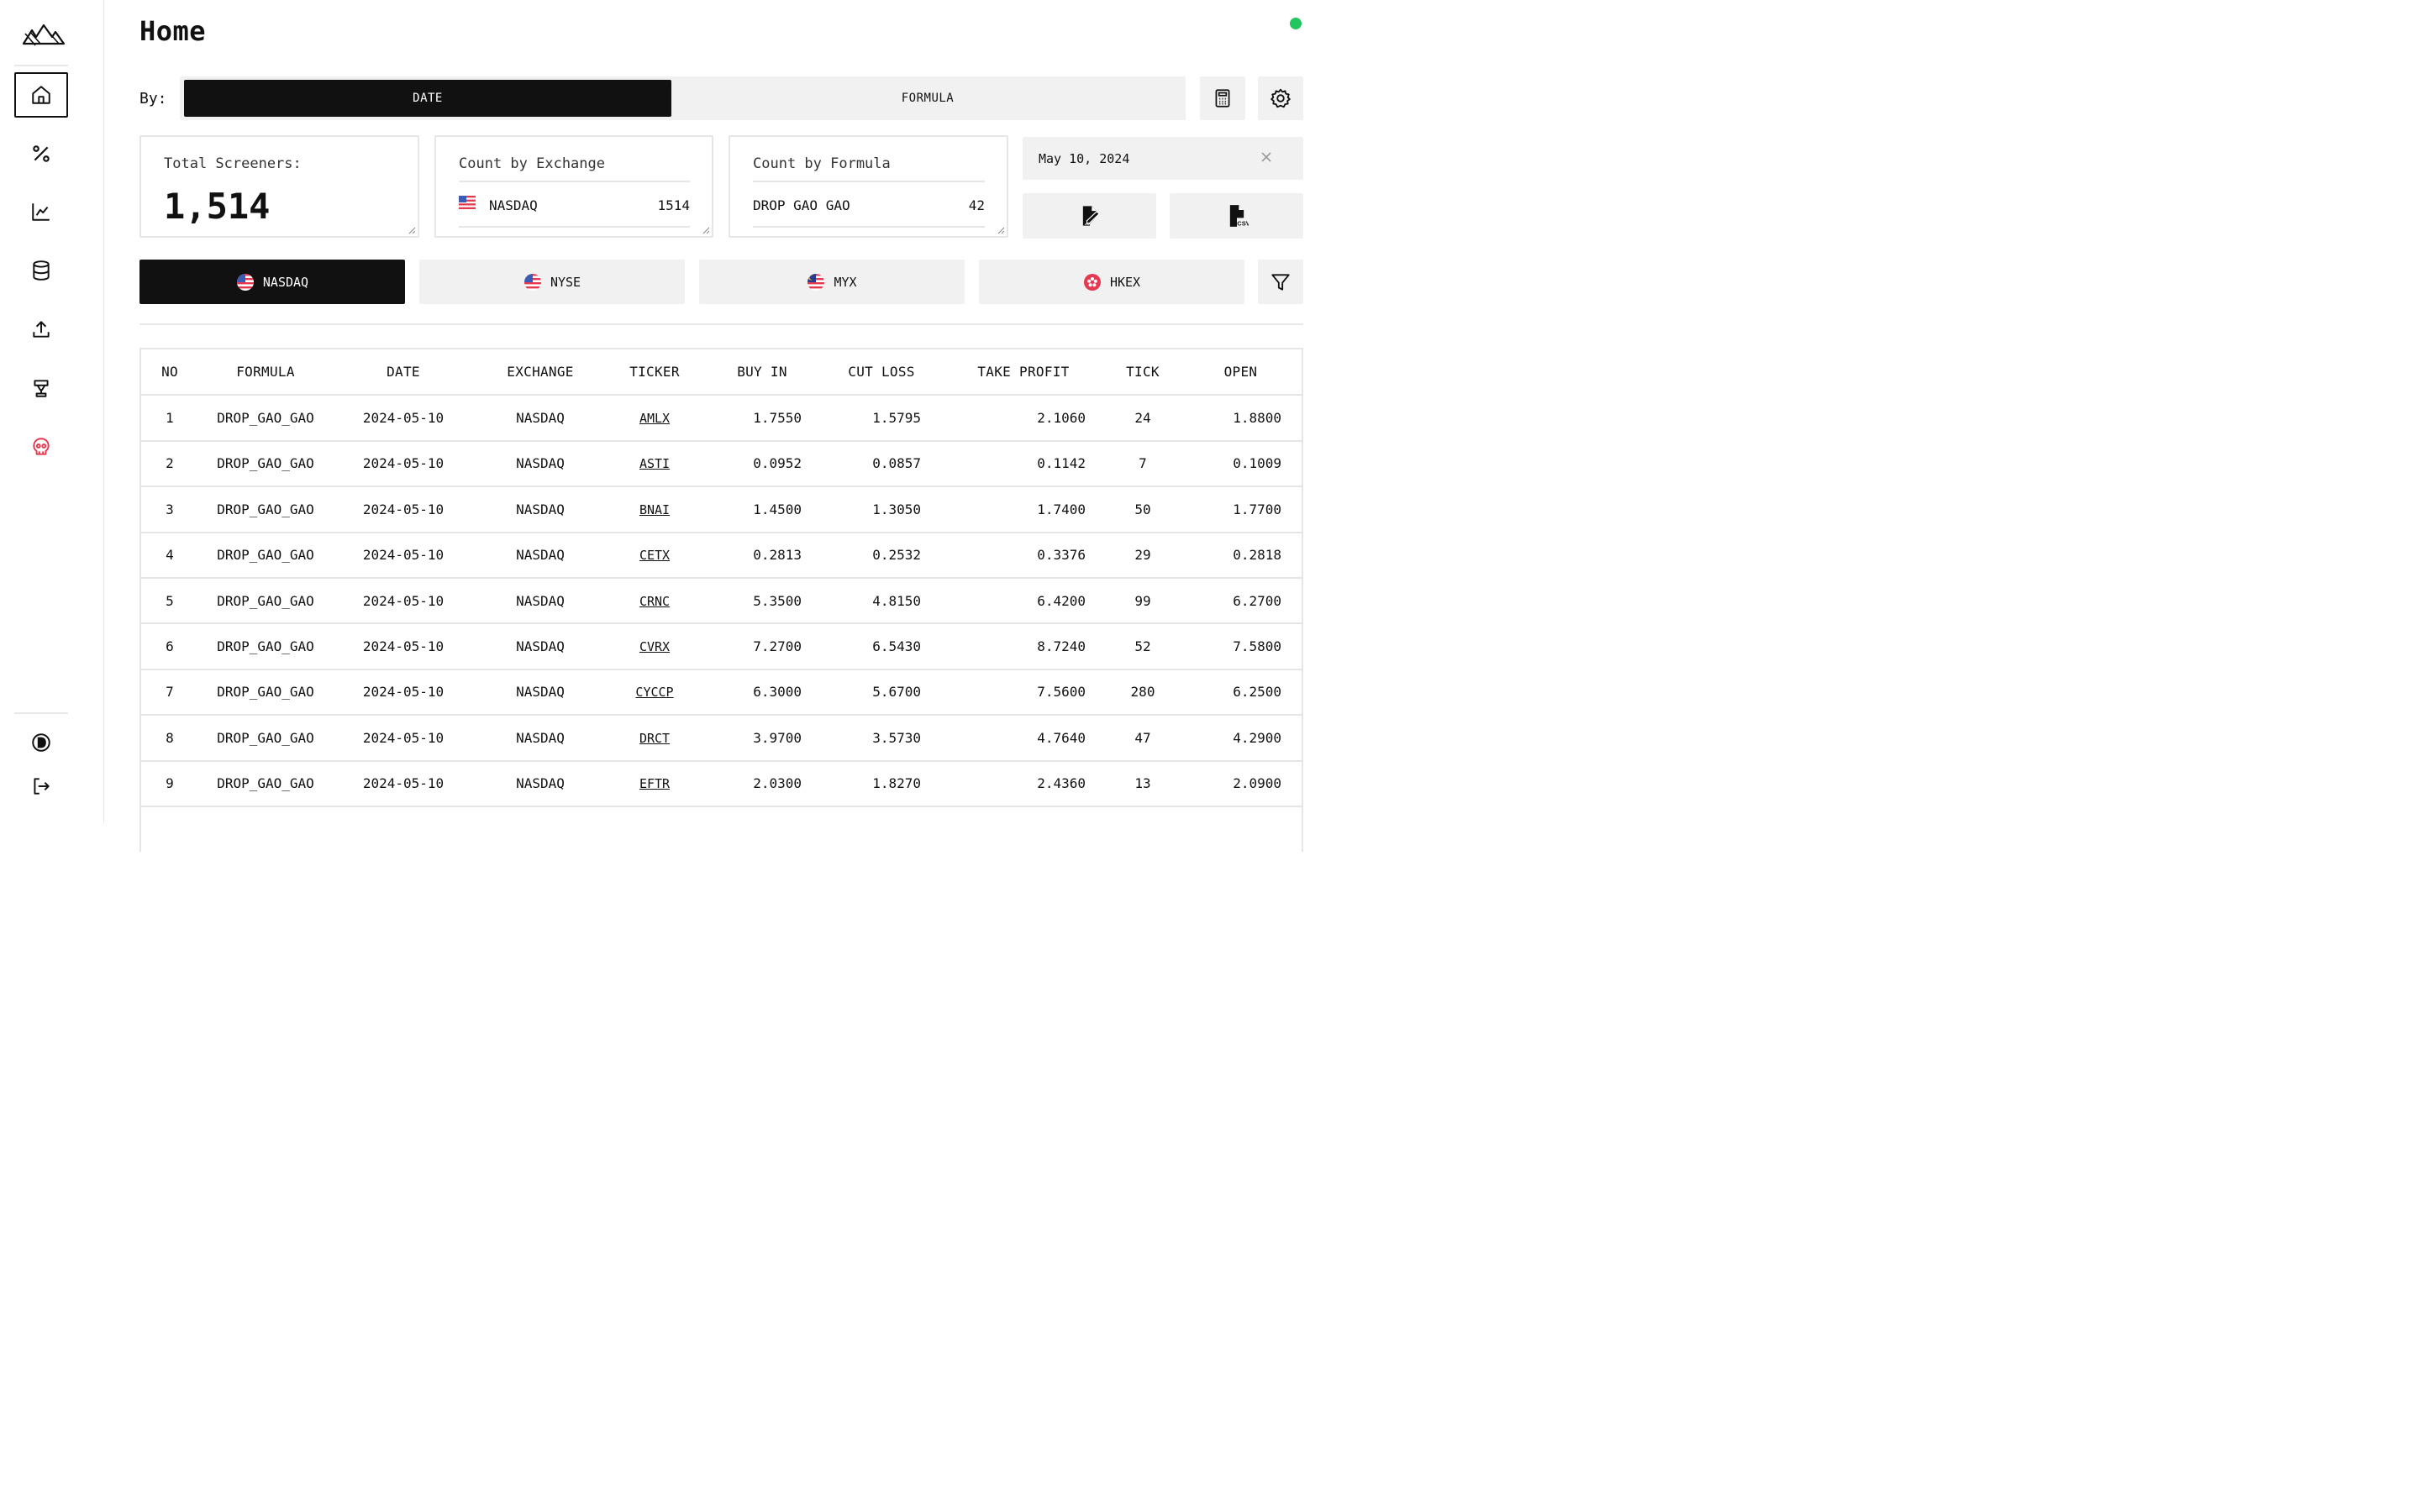 Image resolution: width=2420 pixels, height=1512 pixels. What do you see at coordinates (272, 282) in the screenshot?
I see `exchange-tab-nasdaq: NASDAQ` at bounding box center [272, 282].